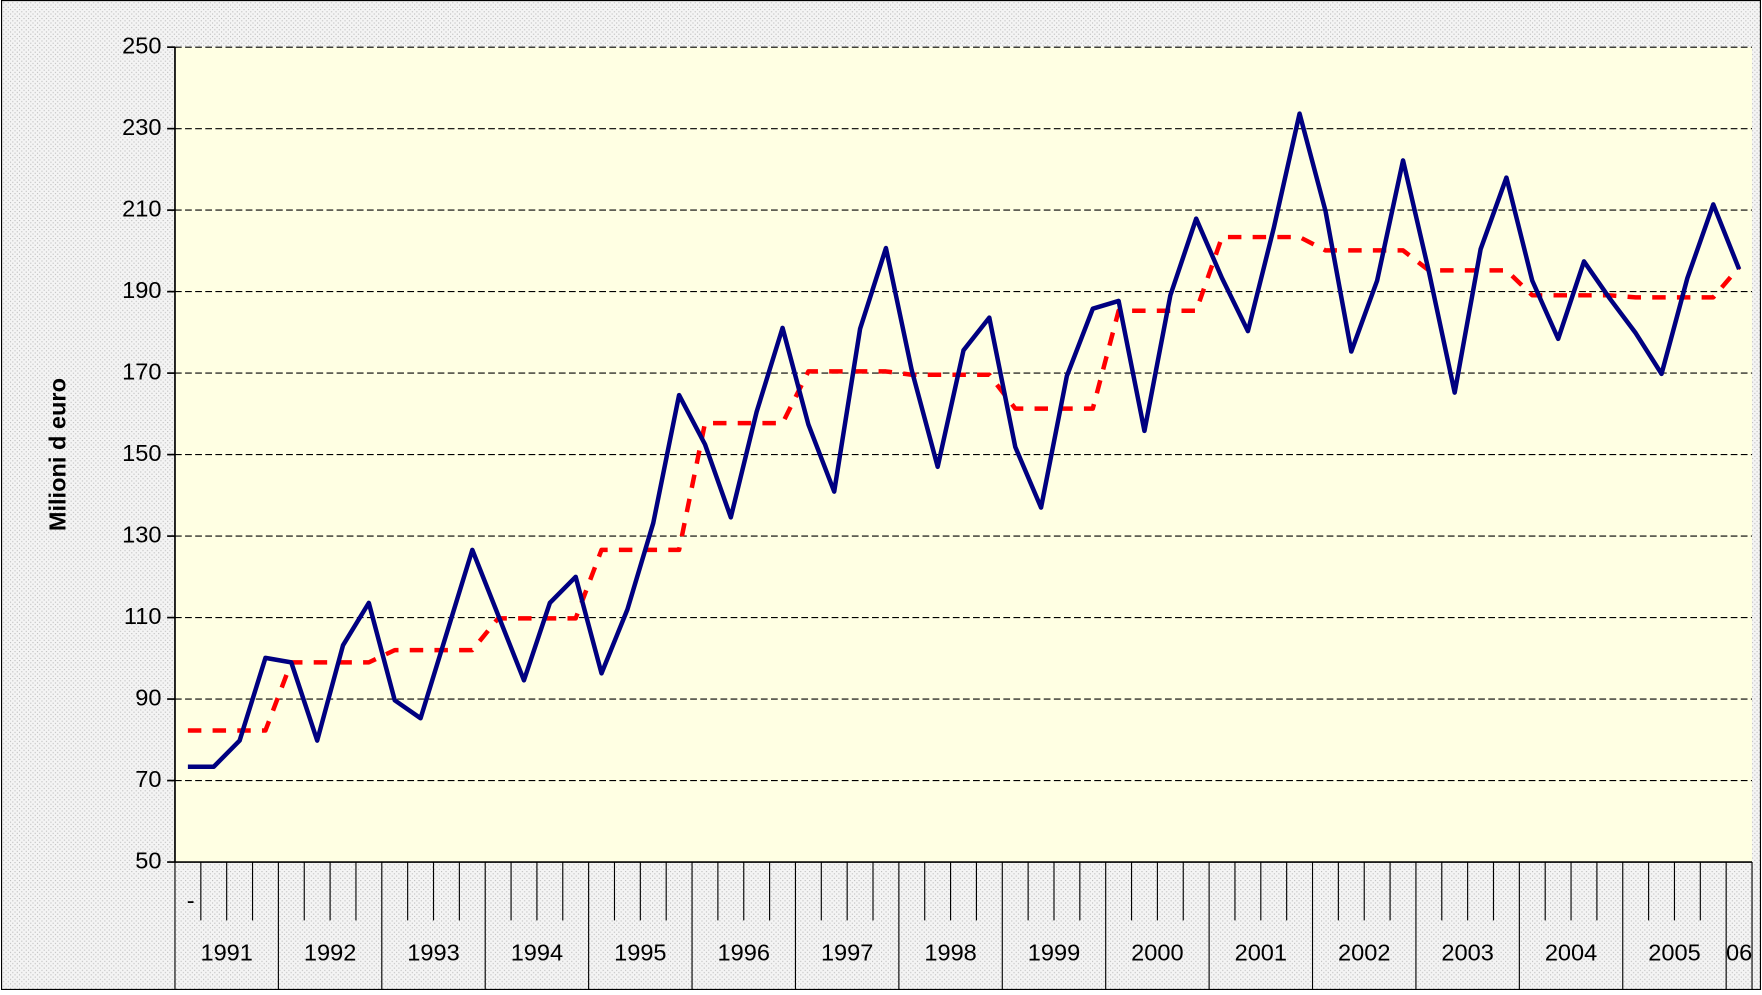 The height and width of the screenshot is (995, 1762). I want to click on y-tick-label: 70, so click(148, 779).